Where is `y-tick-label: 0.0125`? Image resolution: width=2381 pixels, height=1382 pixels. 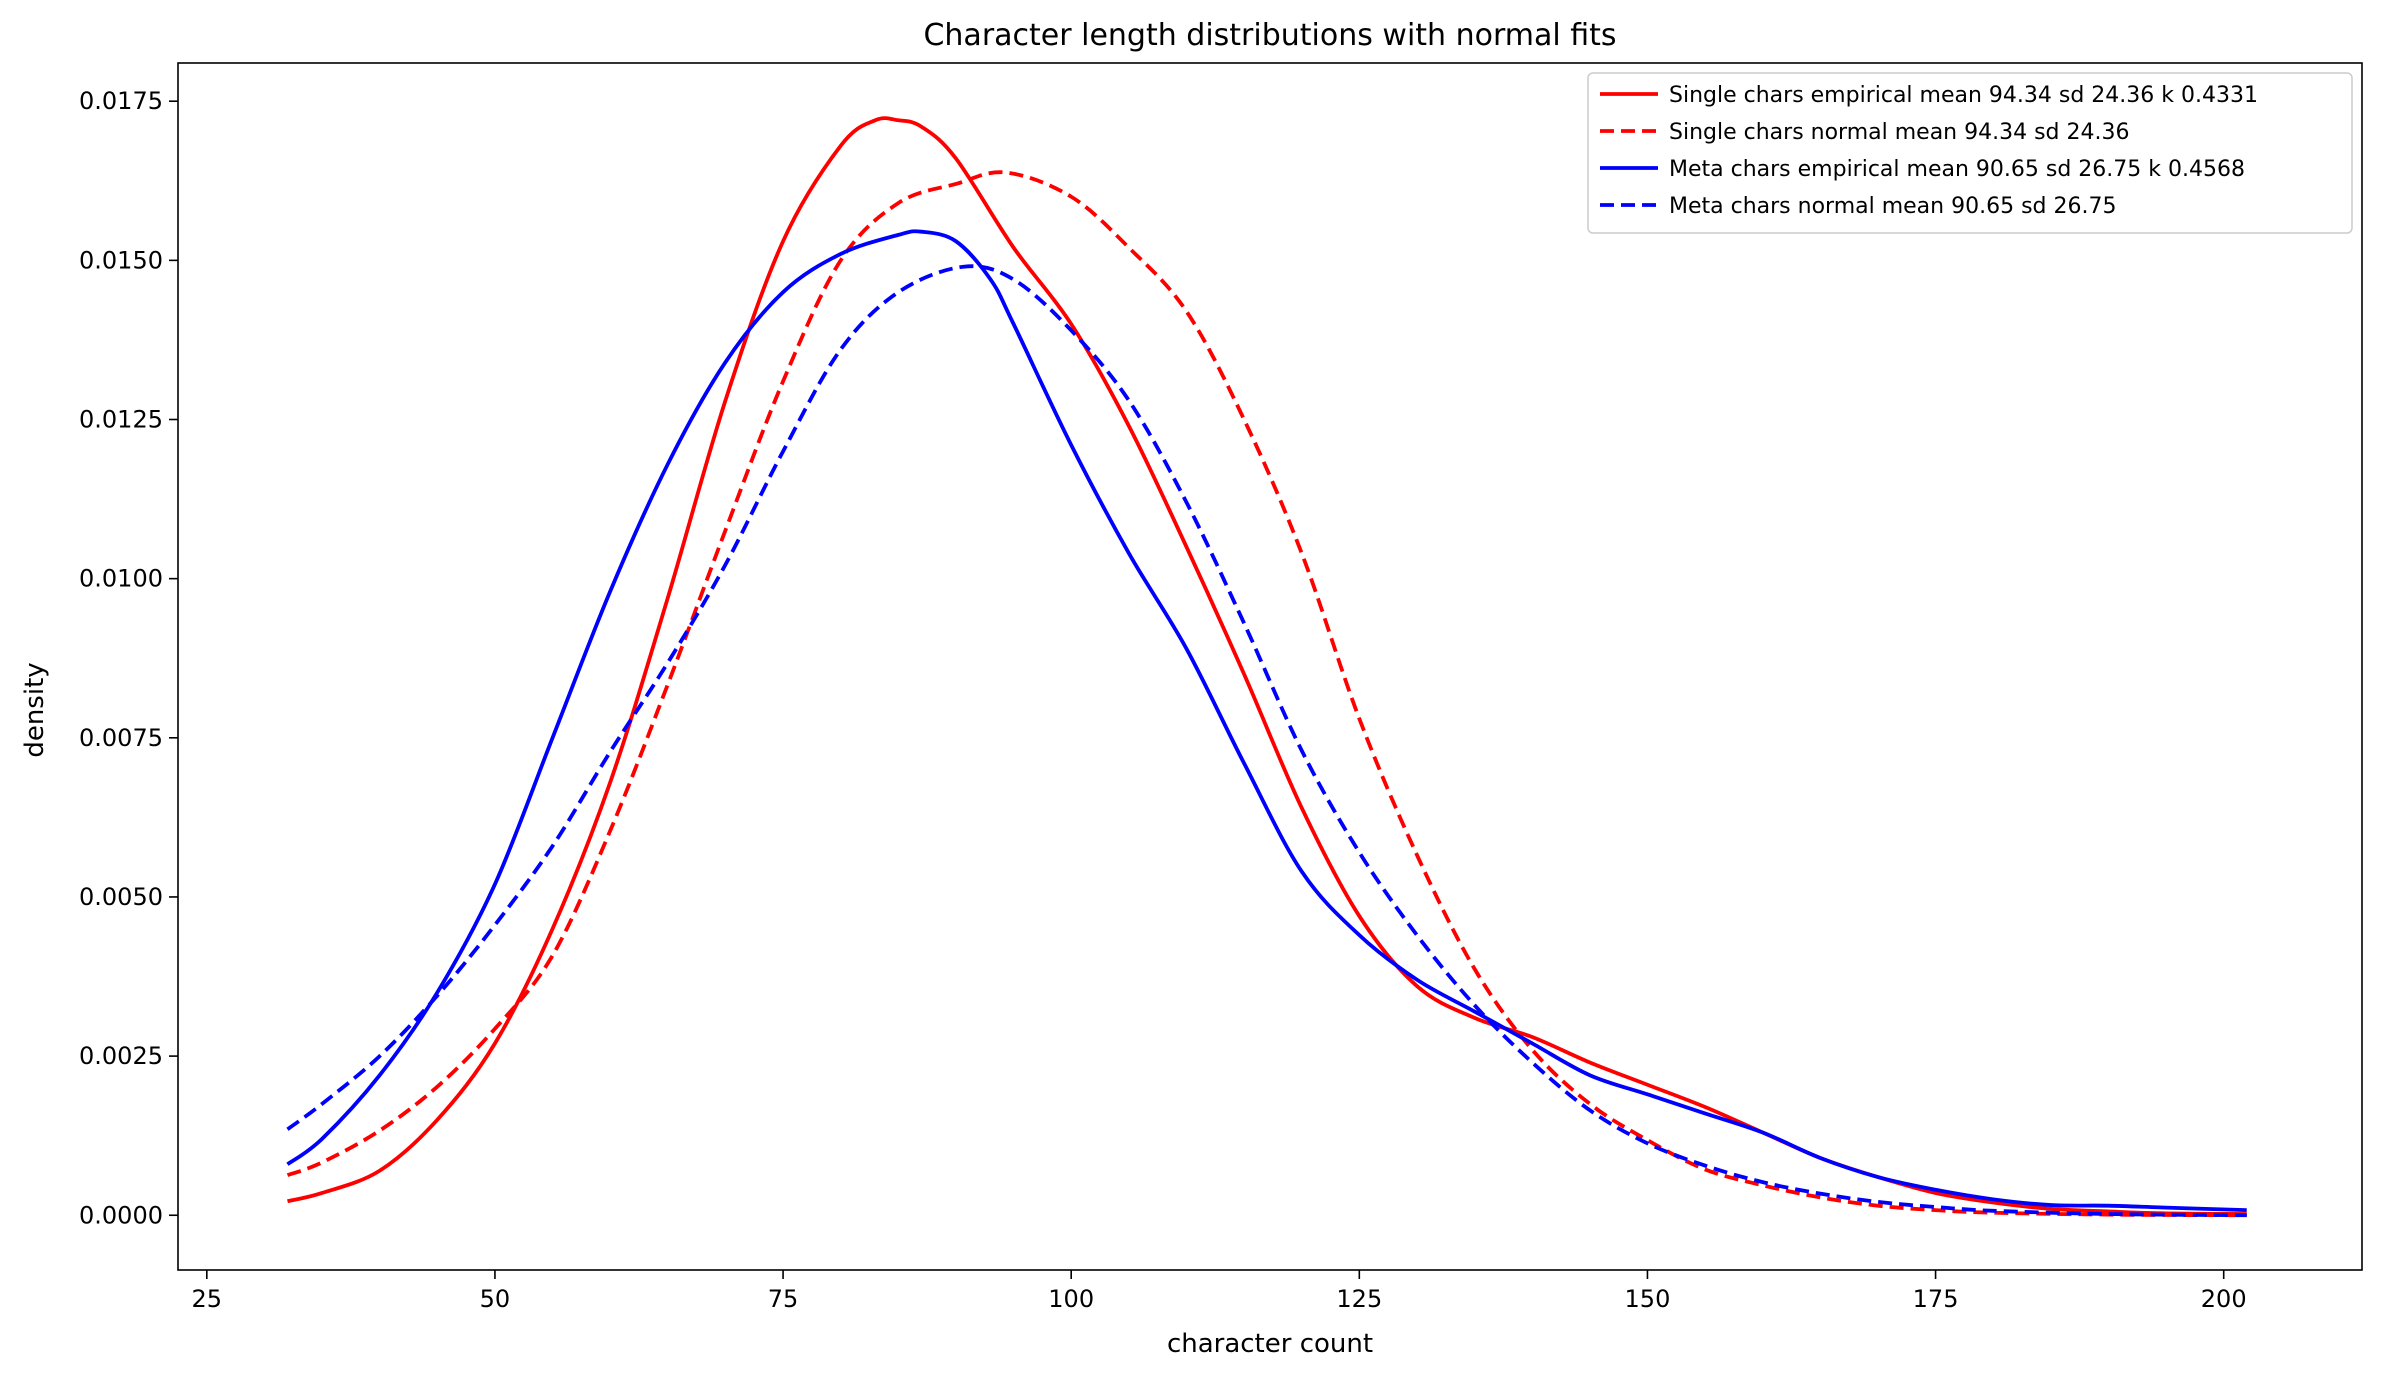
y-tick-label: 0.0125 is located at coordinates (121, 419).